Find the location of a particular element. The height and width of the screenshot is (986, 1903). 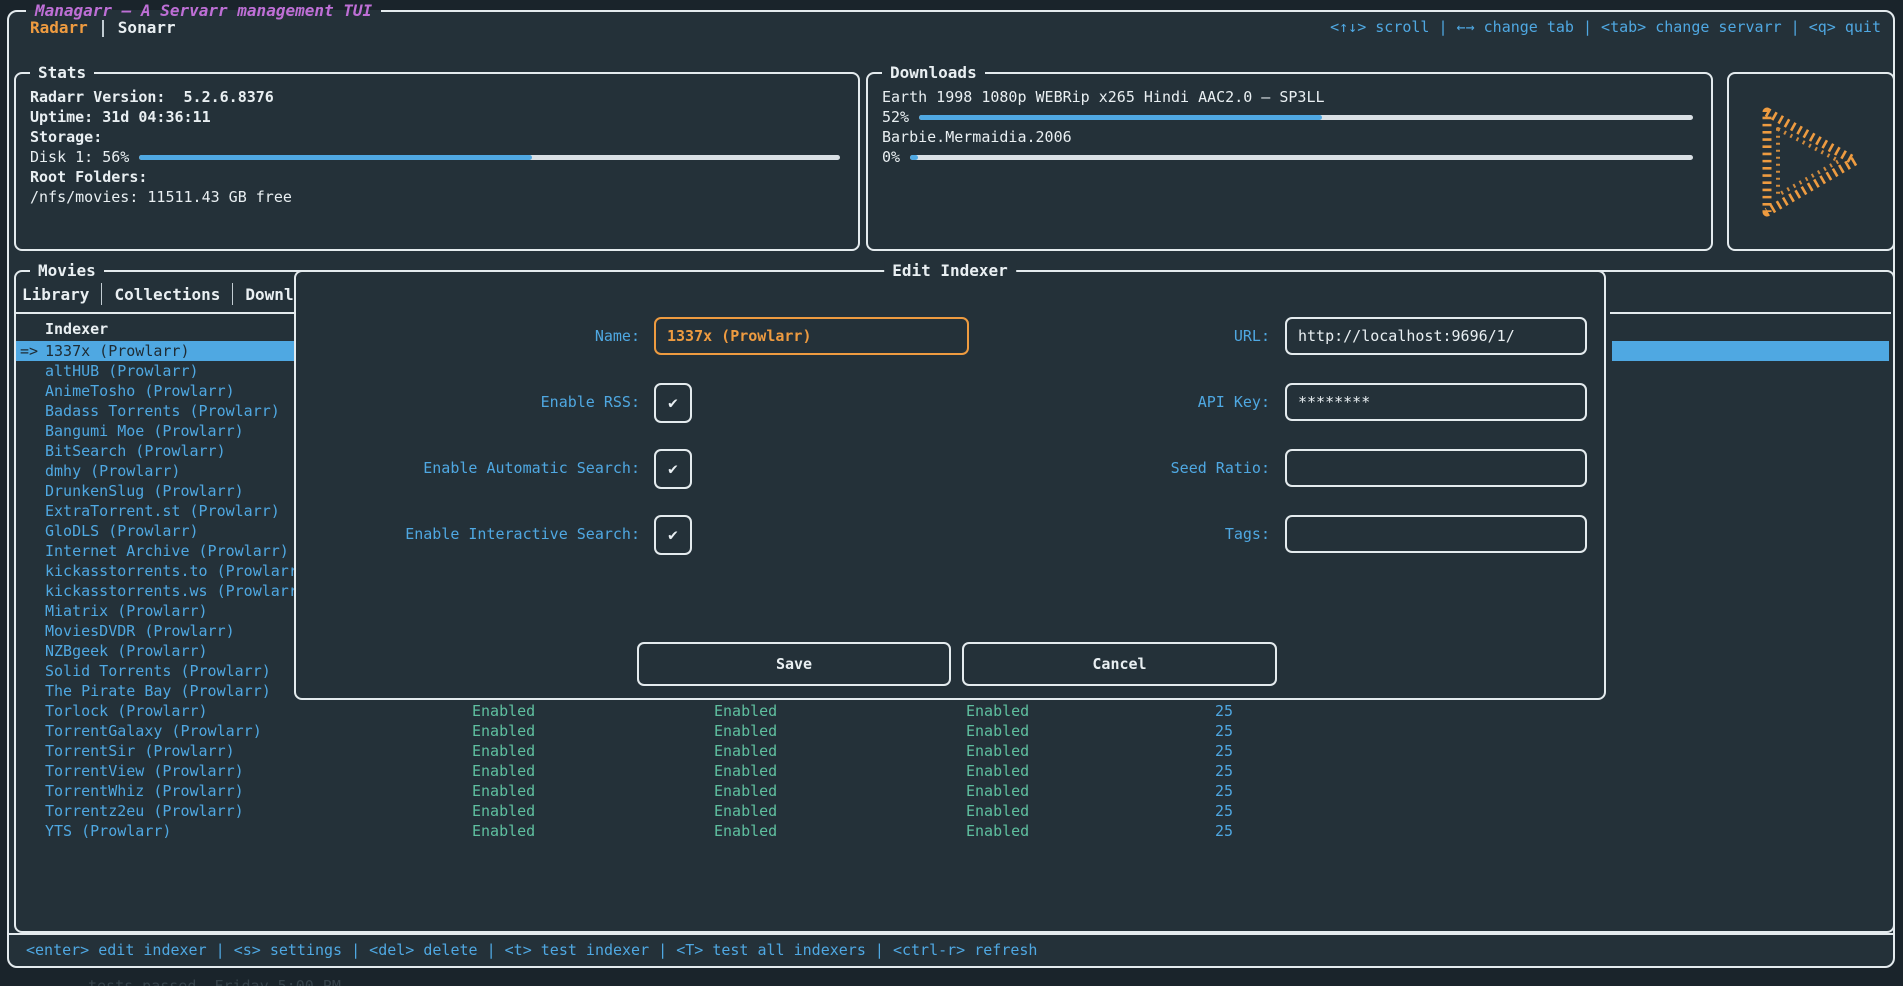

indexer-list-item: GloDLS (Prowlarr) is located at coordinates (155, 531).